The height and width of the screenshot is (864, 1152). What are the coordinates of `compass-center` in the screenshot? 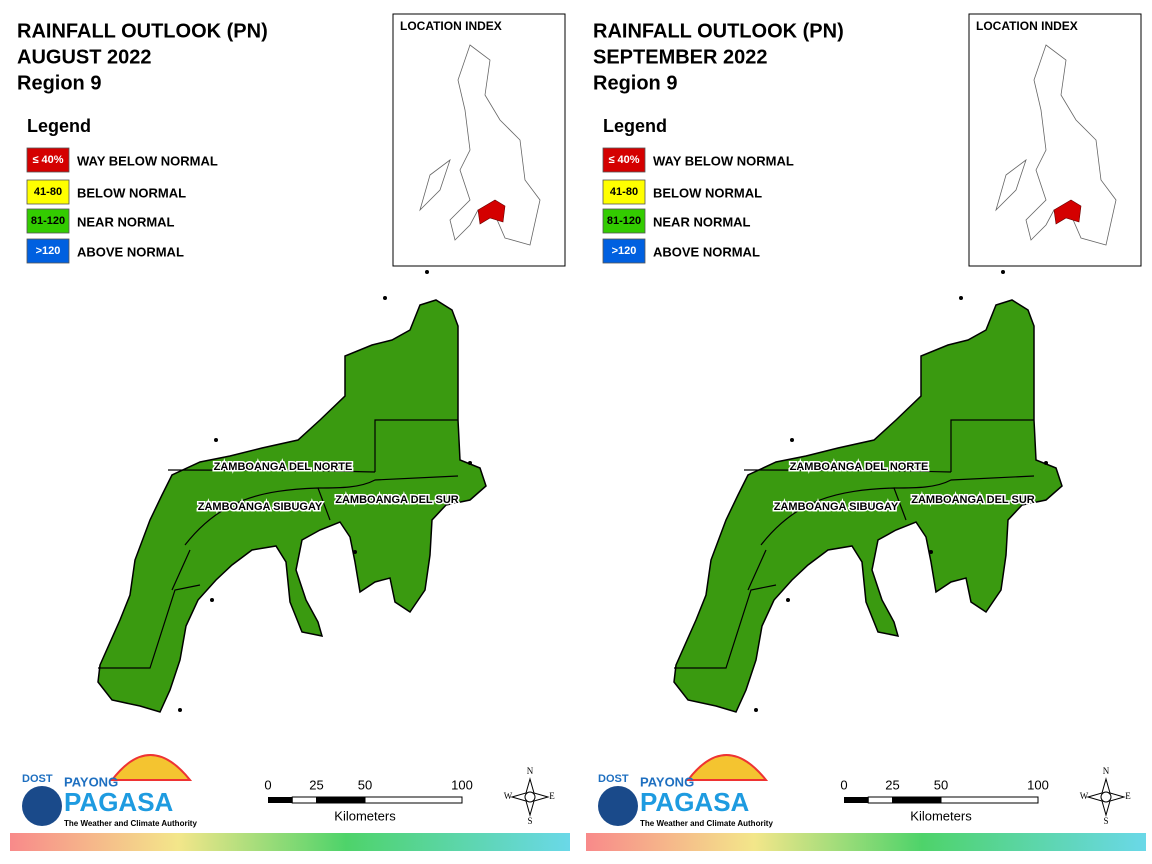 It's located at (530, 797).